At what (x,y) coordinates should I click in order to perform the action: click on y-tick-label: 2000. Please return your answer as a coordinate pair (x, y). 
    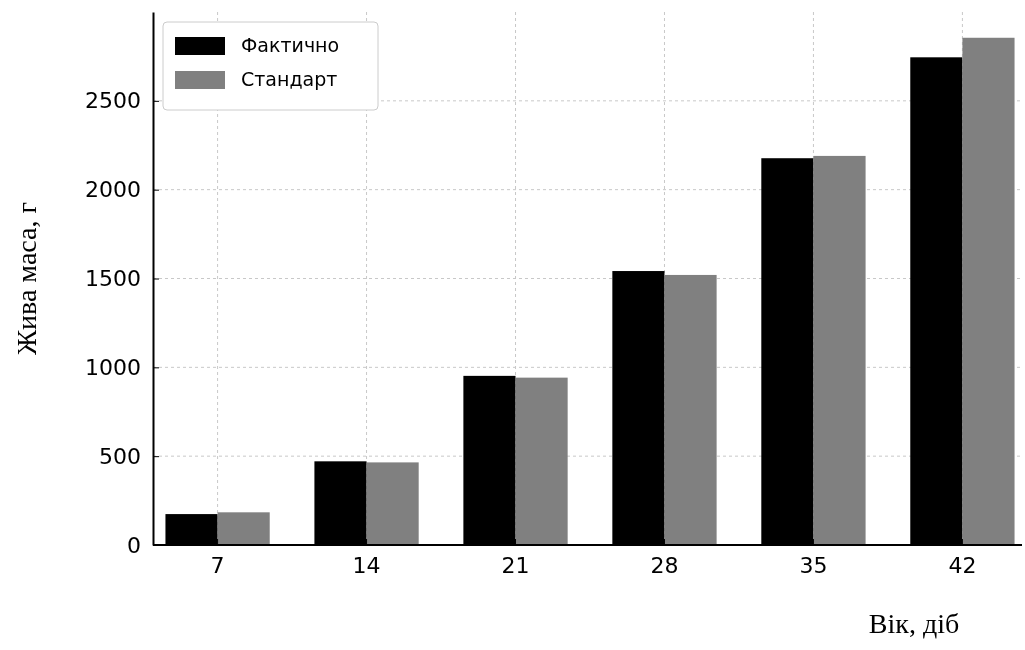
    Looking at the image, I should click on (113, 190).